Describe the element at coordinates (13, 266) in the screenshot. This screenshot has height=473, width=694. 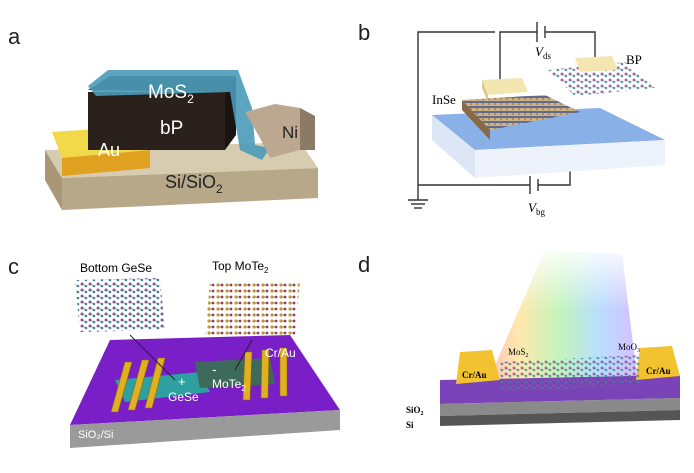
I see `panel-letter: c` at that location.